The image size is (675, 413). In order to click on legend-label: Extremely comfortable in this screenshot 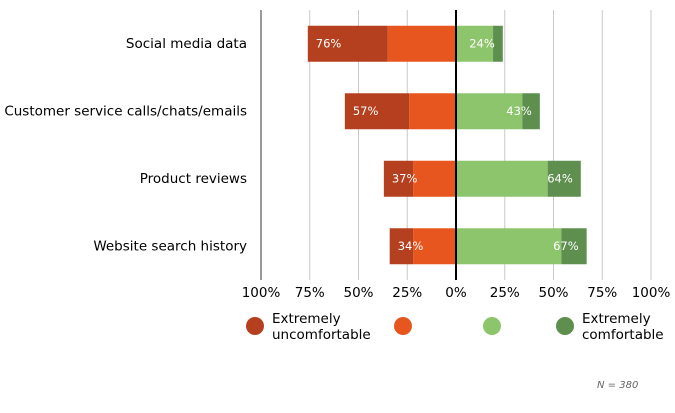, I will do `click(623, 327)`.